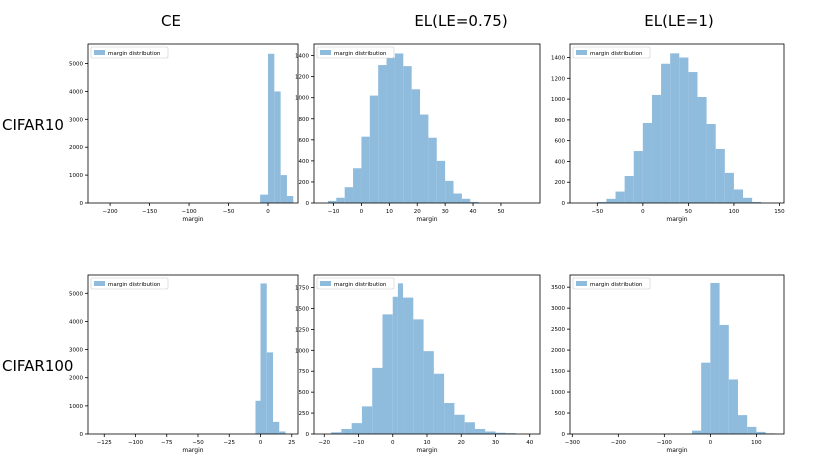 Image resolution: width=830 pixels, height=467 pixels. Describe the element at coordinates (302, 289) in the screenshot. I see `y-tick-label: 1750` at that location.